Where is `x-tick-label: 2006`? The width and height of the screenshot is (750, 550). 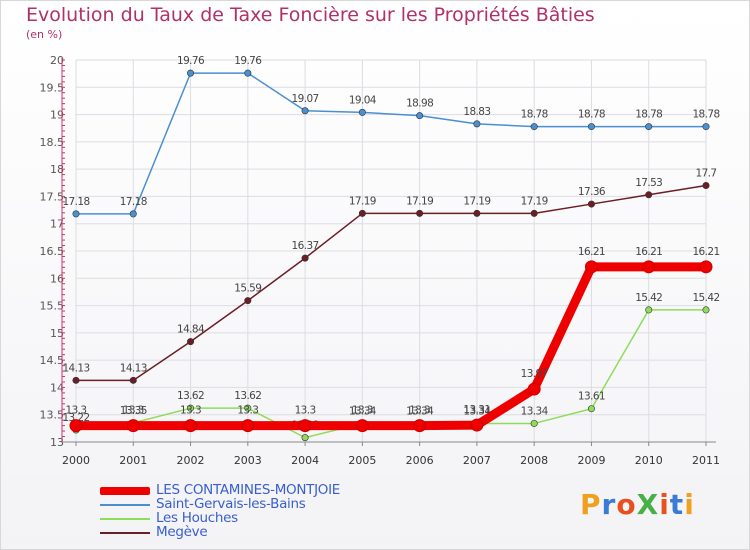 x-tick-label: 2006 is located at coordinates (420, 460).